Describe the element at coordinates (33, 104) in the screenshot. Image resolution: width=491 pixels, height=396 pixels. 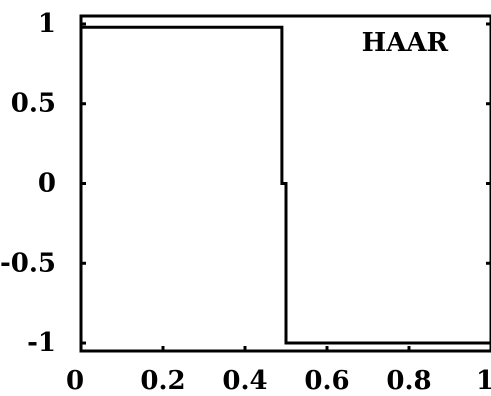
I see `y-tick-label: 0.5` at that location.